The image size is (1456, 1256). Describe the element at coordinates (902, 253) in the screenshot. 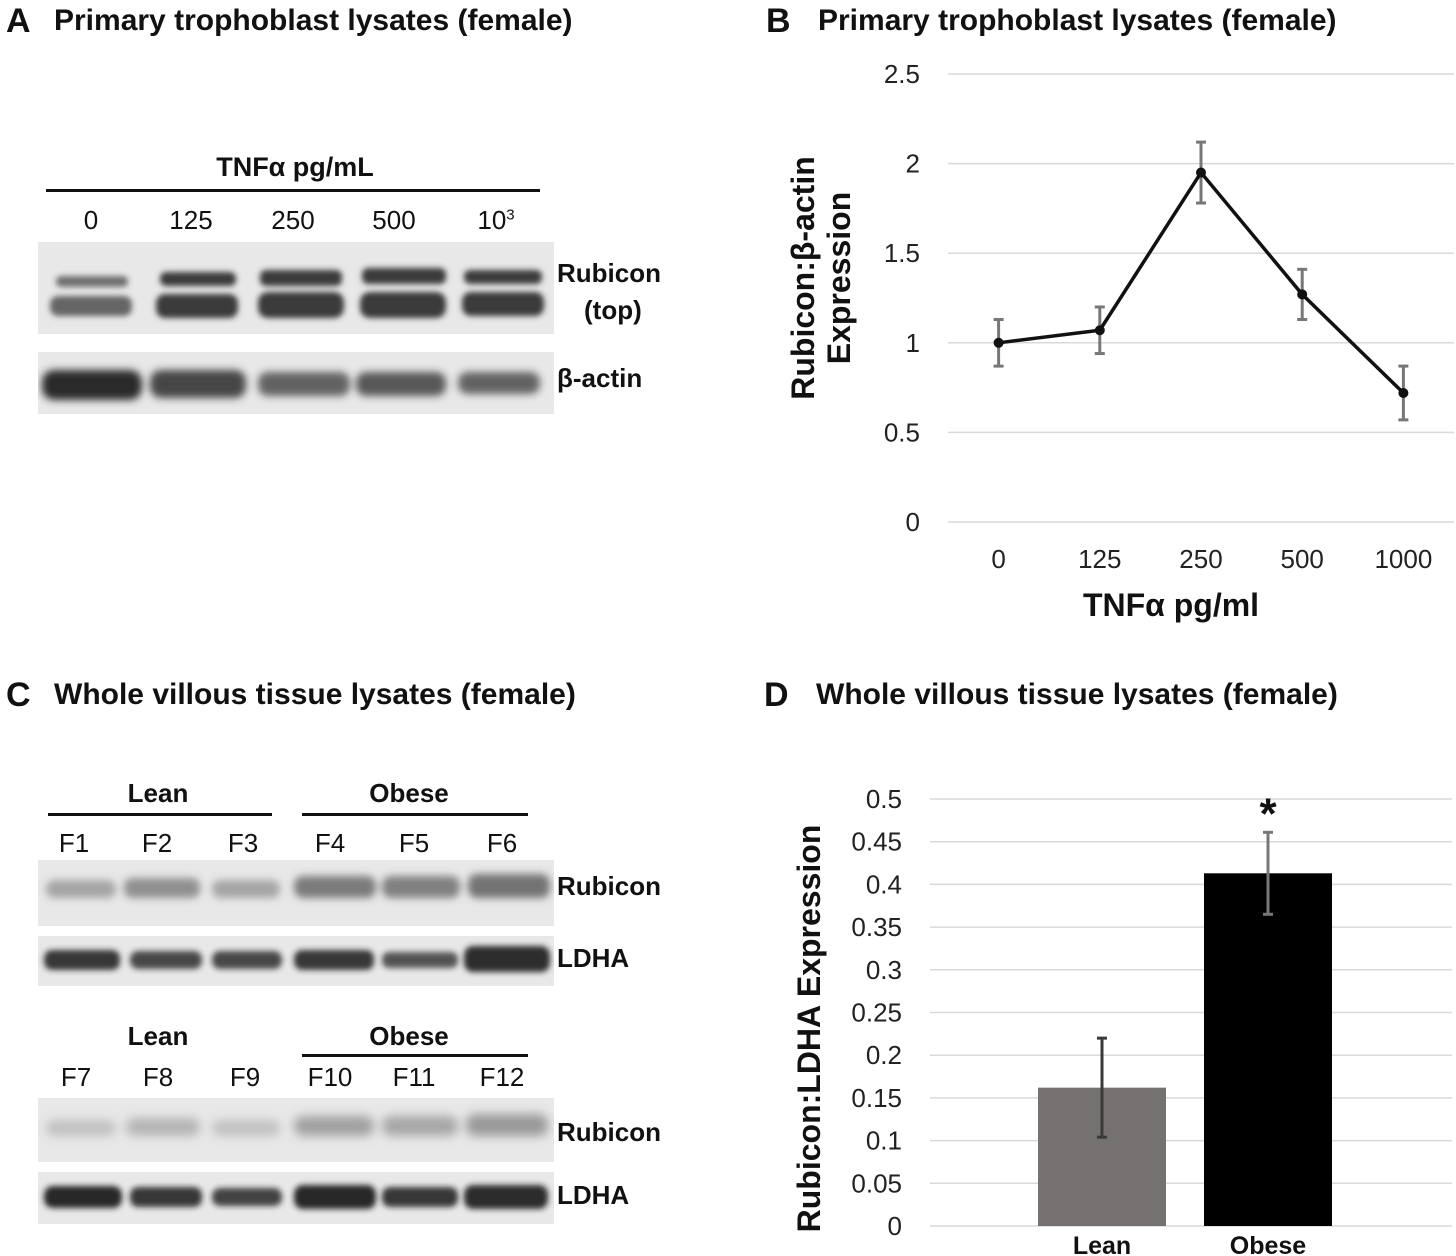

I see `y-tick-label: 1.5` at that location.